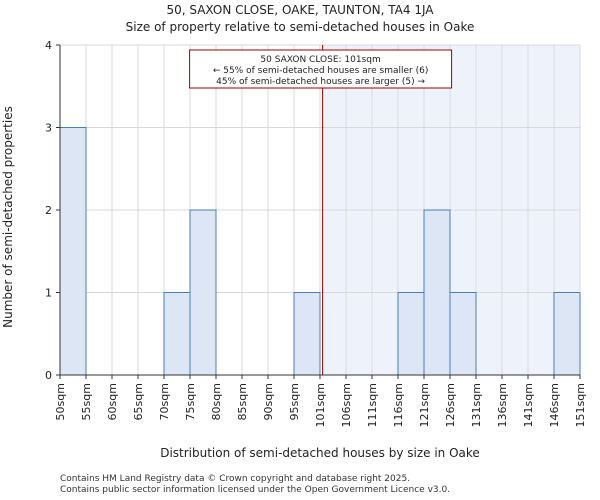 The width and height of the screenshot is (600, 500). Describe the element at coordinates (268, 401) in the screenshot. I see `x-tick-label: 90sqm` at that location.